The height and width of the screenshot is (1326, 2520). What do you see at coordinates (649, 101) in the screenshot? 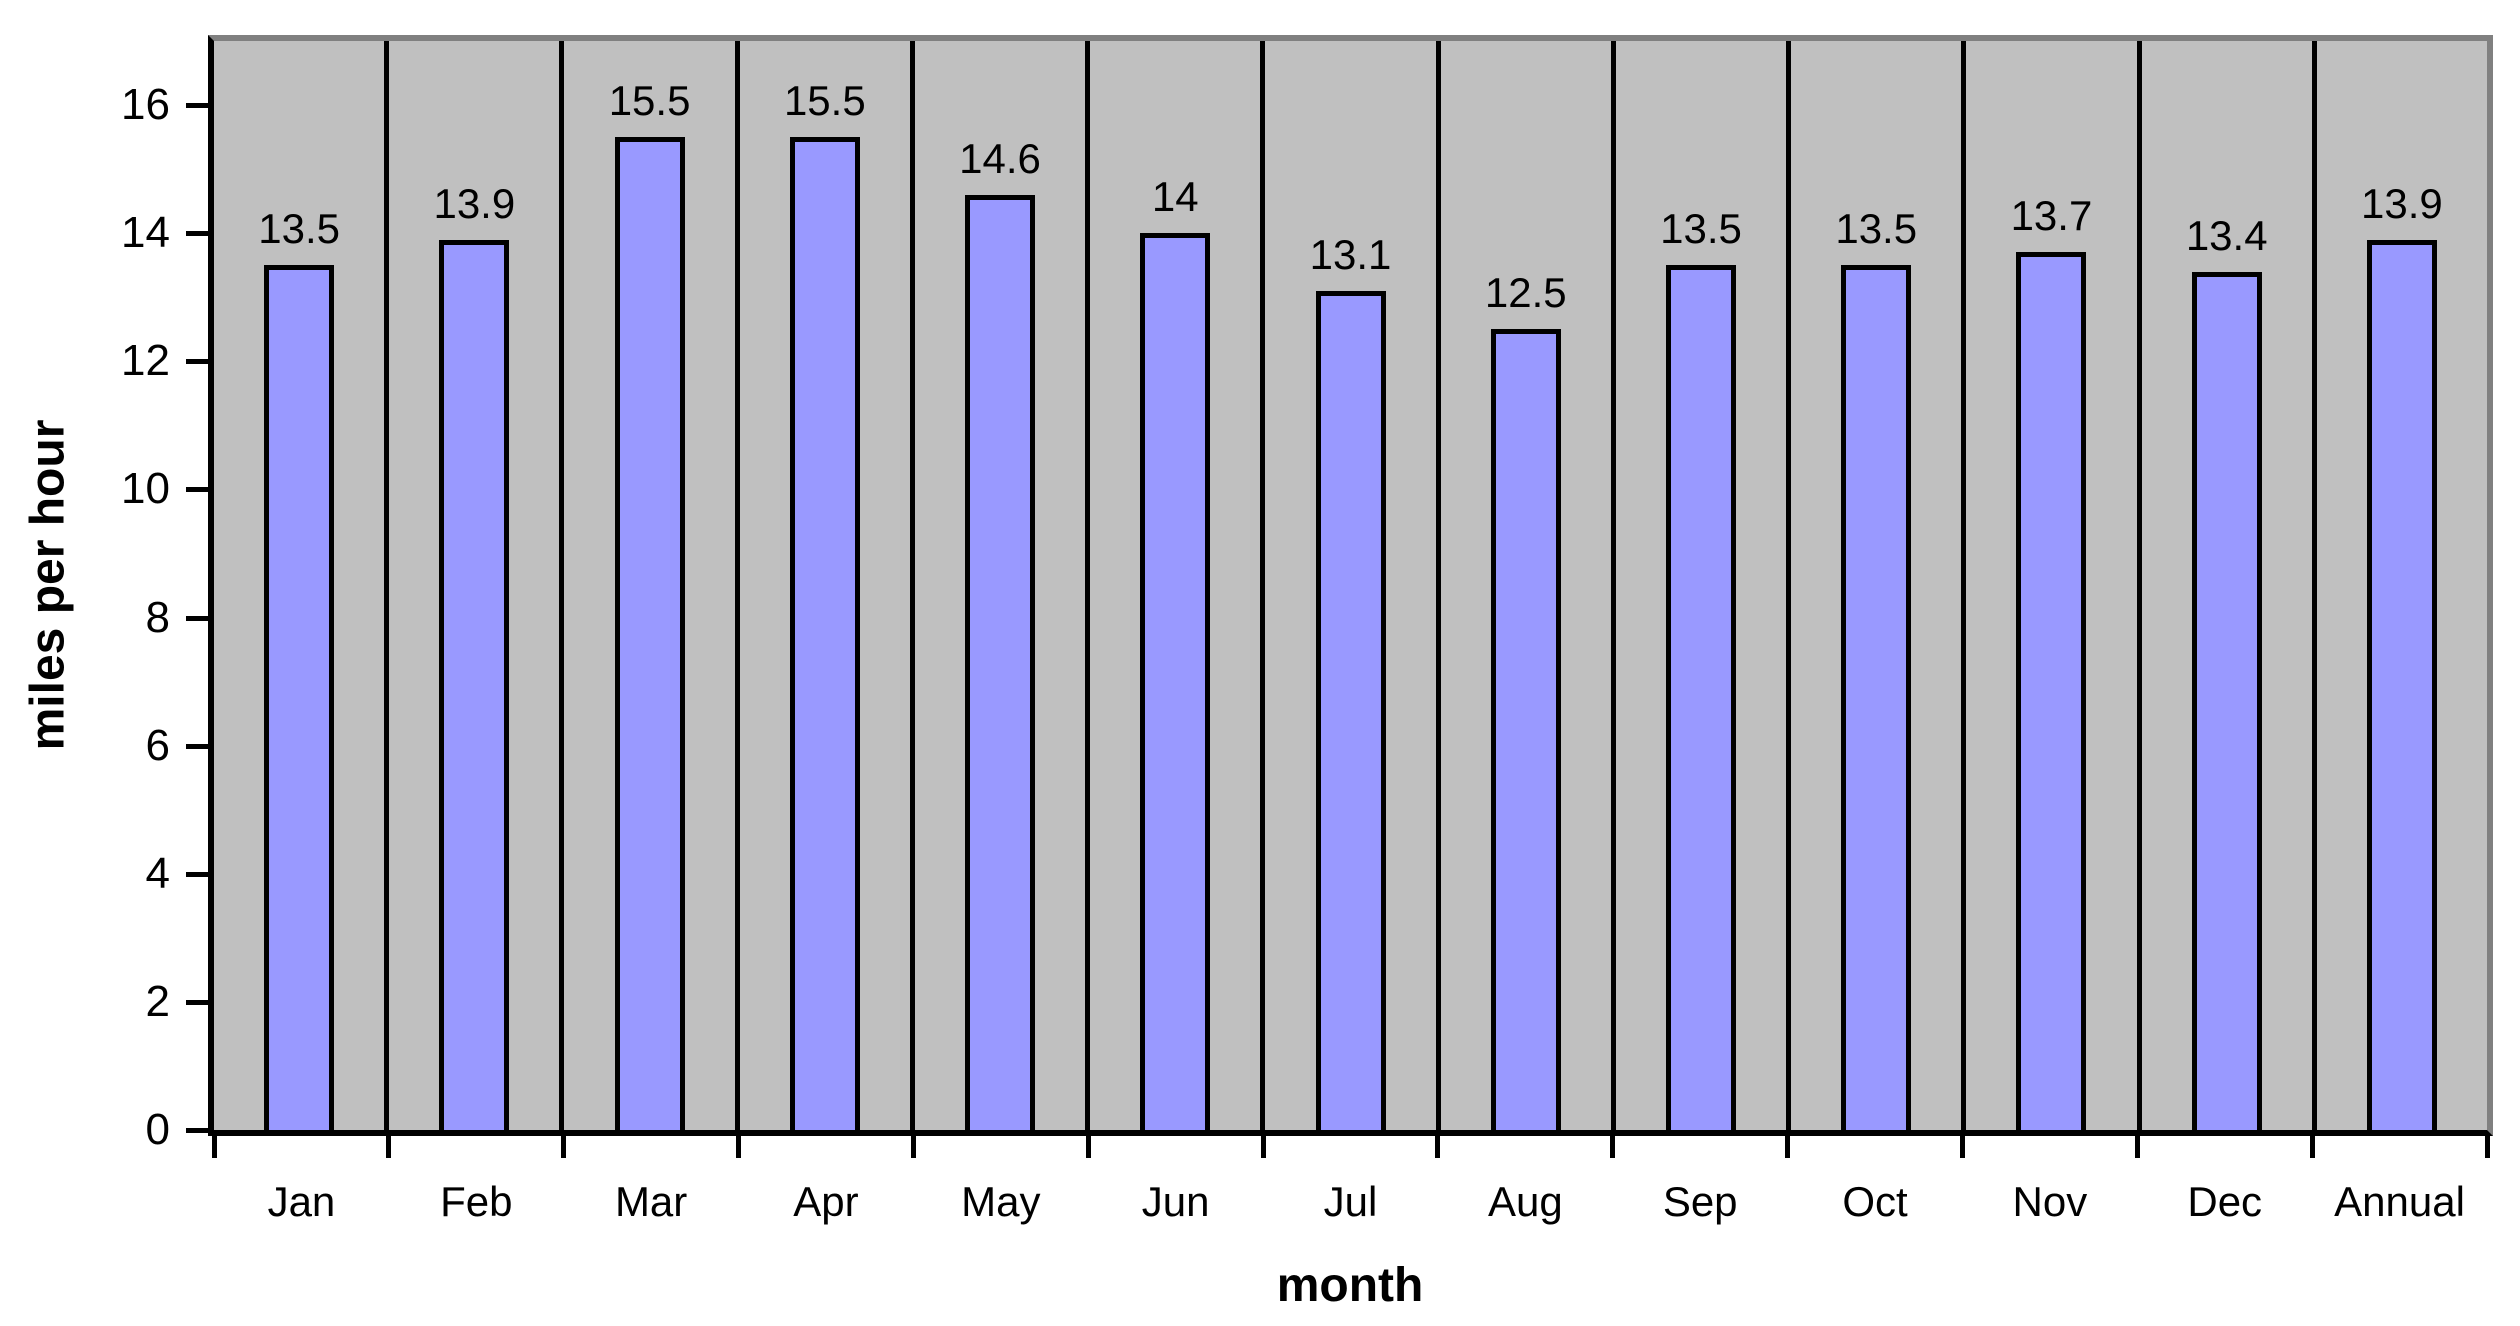
I see `bar-value-label-mar: 15.5` at bounding box center [649, 101].